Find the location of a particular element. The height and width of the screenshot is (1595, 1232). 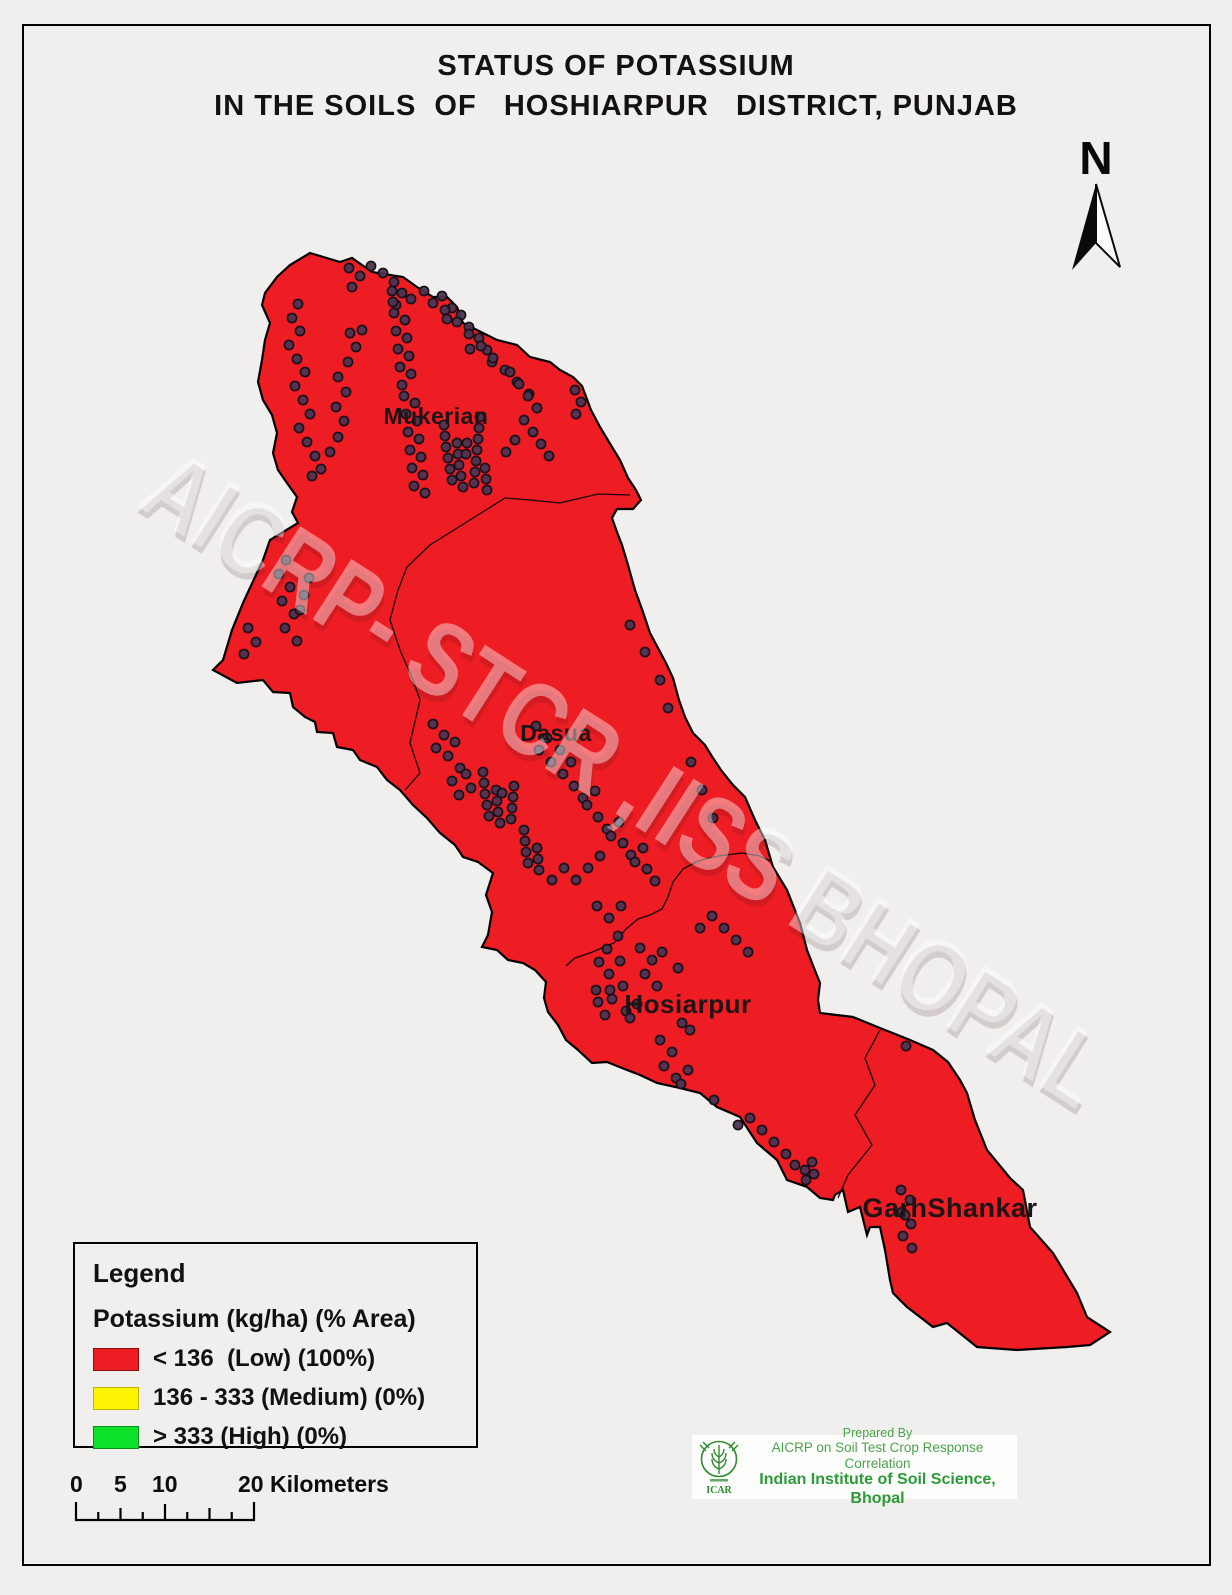

wheat-icon is located at coordinates (719, 1457).